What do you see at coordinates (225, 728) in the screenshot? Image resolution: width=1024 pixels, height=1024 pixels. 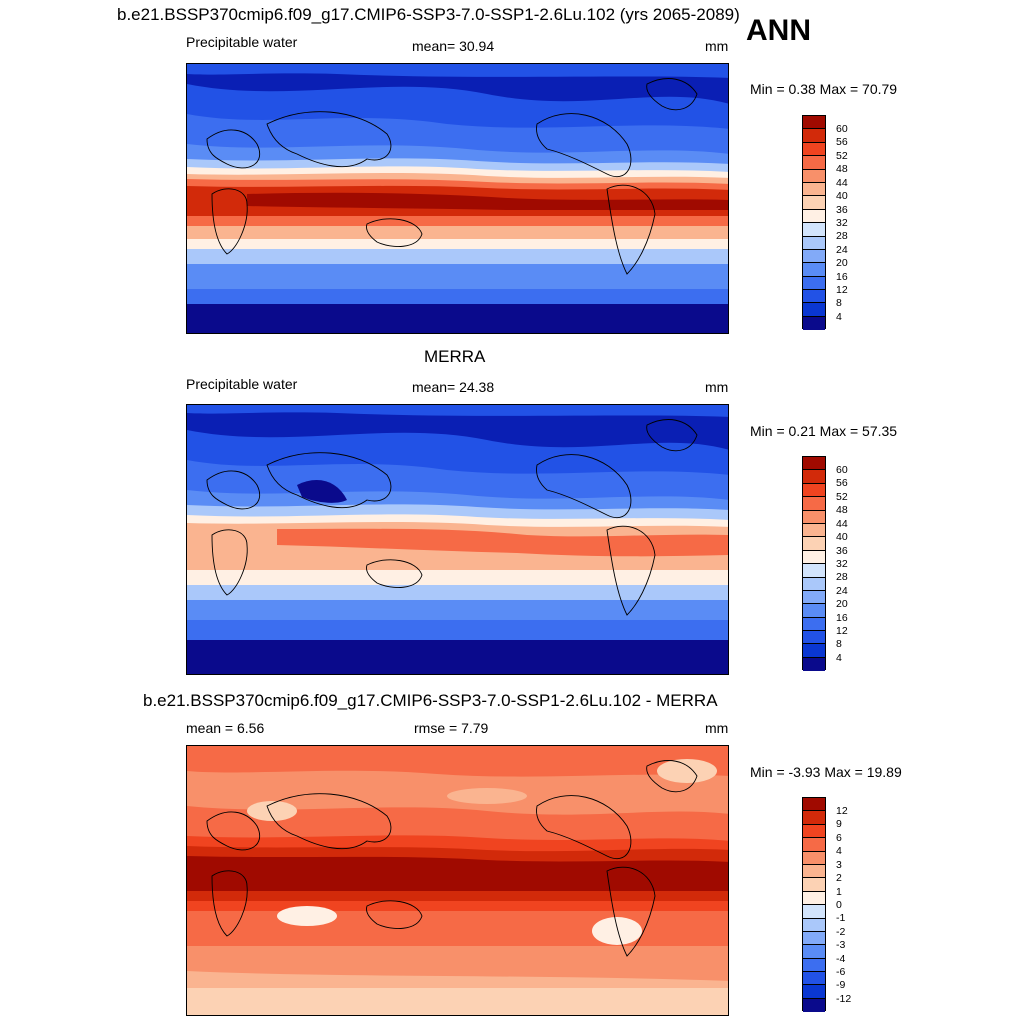 I see `panel-3-mean-label: mean = 6.56` at bounding box center [225, 728].